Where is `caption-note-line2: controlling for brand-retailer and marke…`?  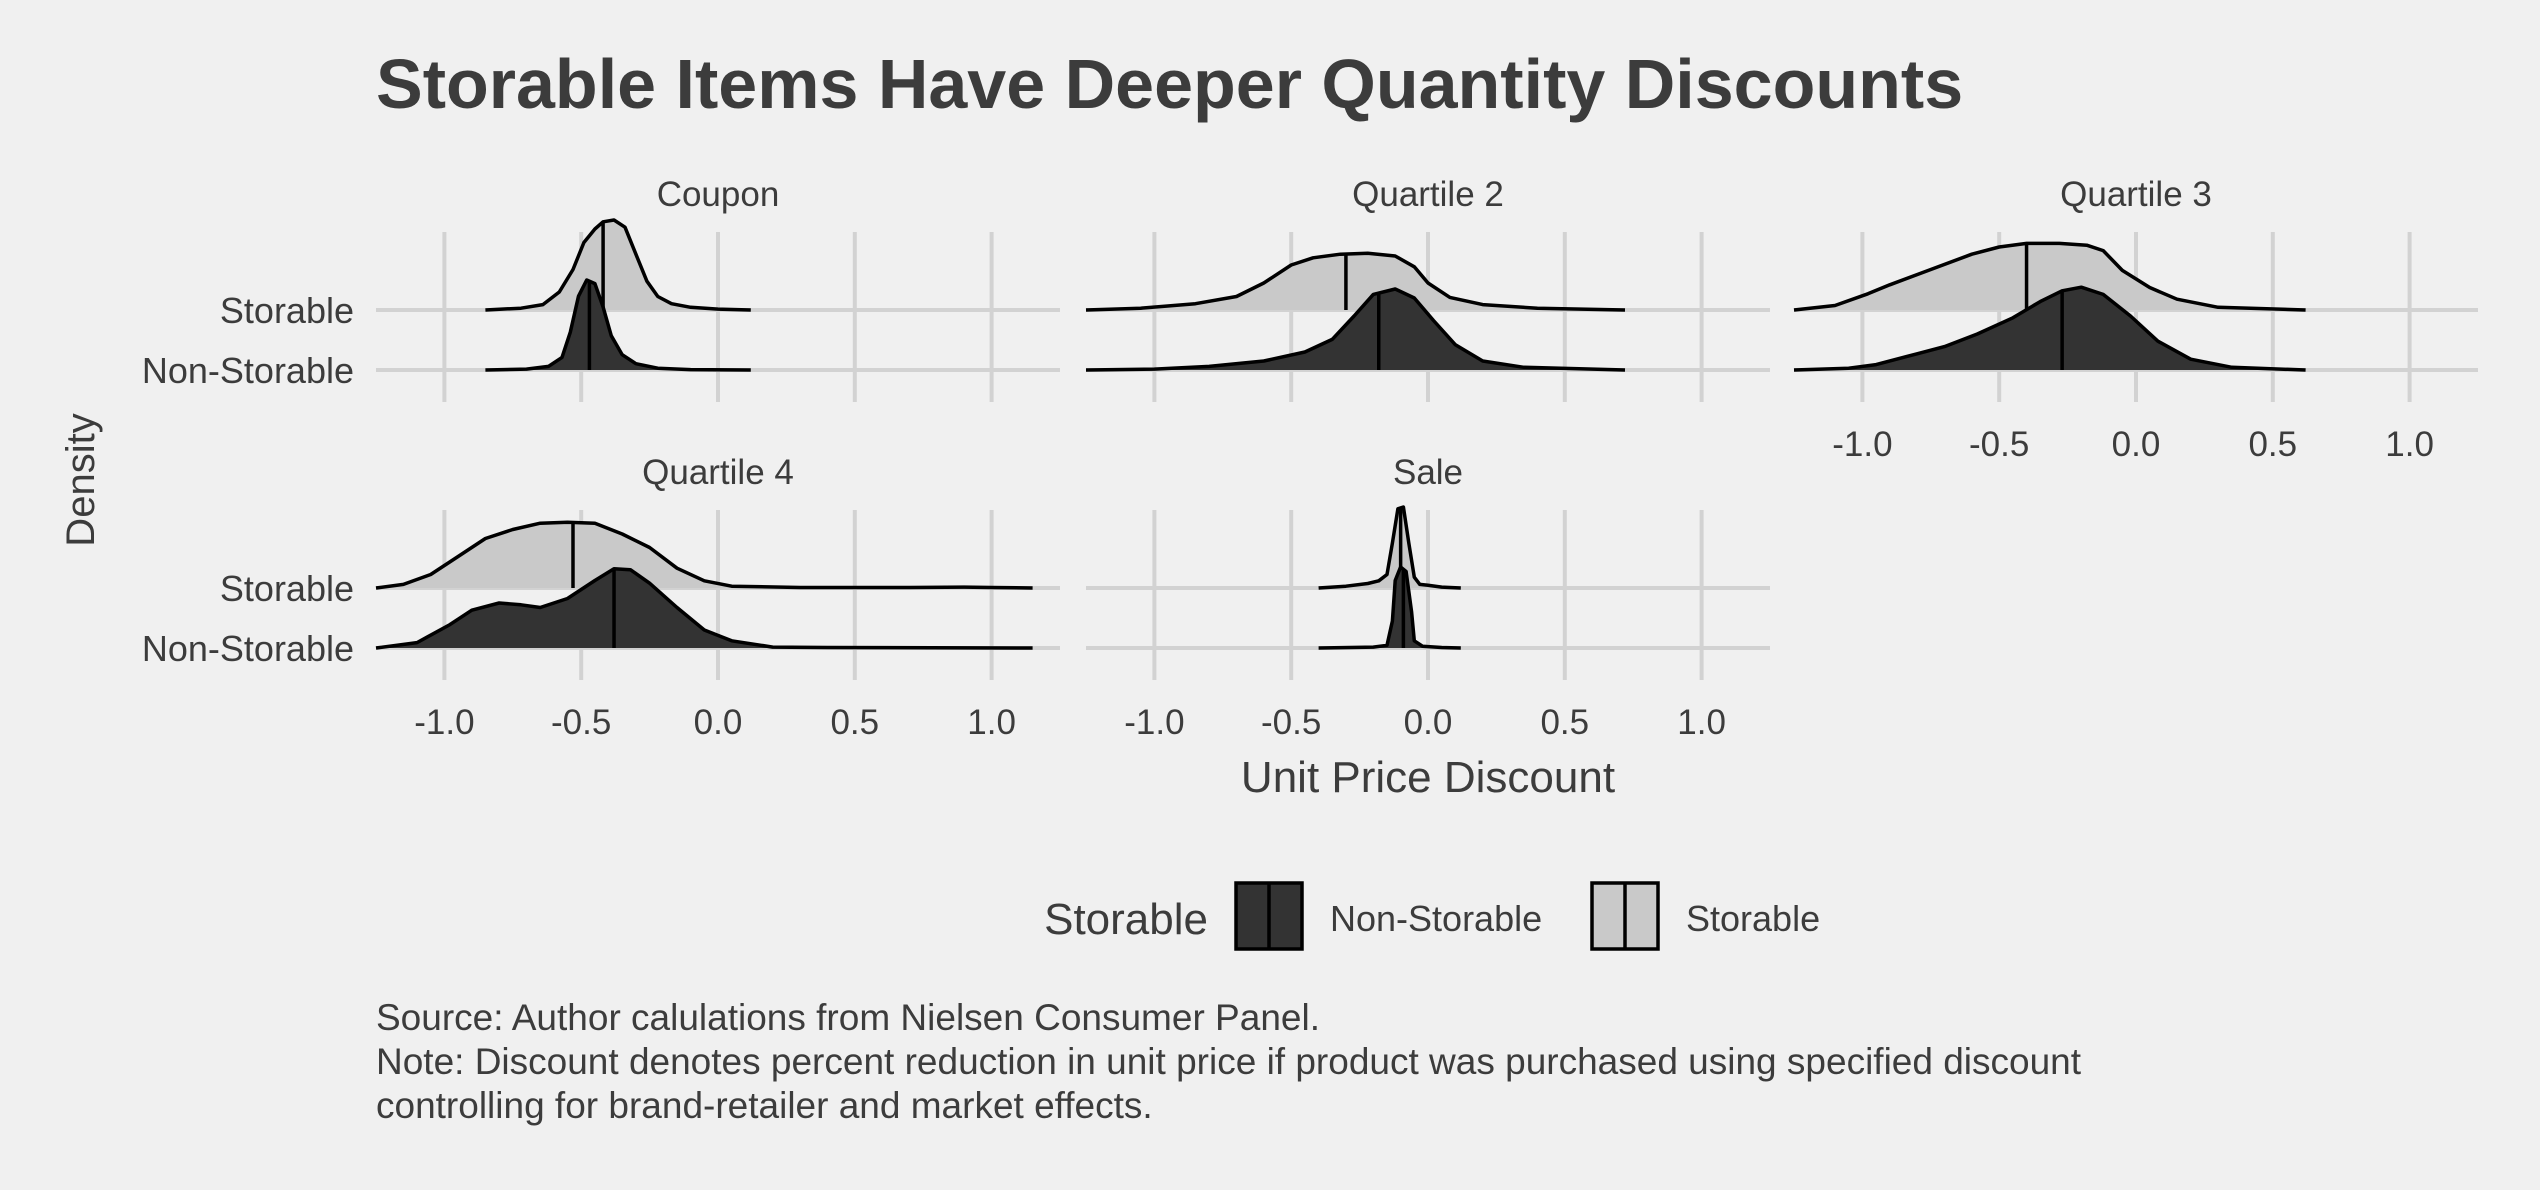
caption-note-line2: controlling for brand-retailer and marke… is located at coordinates (764, 1105).